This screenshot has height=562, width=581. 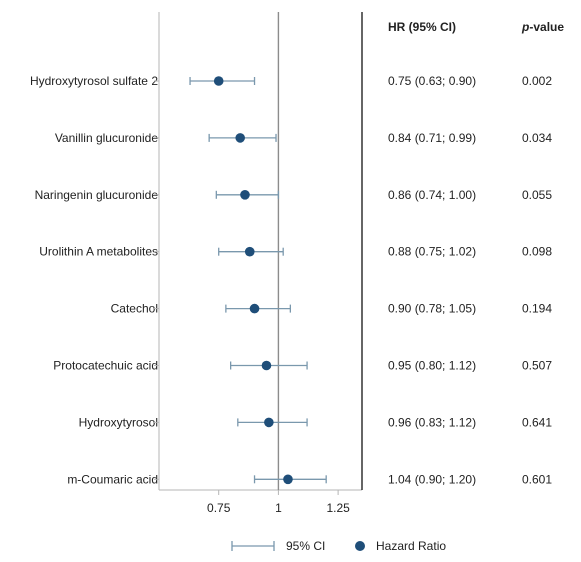 What do you see at coordinates (537, 422) in the screenshot?
I see `p-value: 0.641` at bounding box center [537, 422].